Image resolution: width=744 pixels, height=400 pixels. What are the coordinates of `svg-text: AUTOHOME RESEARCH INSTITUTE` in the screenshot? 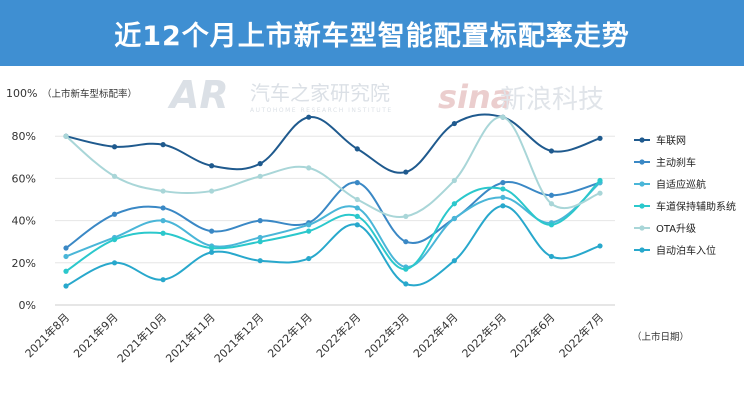 It's located at (321, 110).